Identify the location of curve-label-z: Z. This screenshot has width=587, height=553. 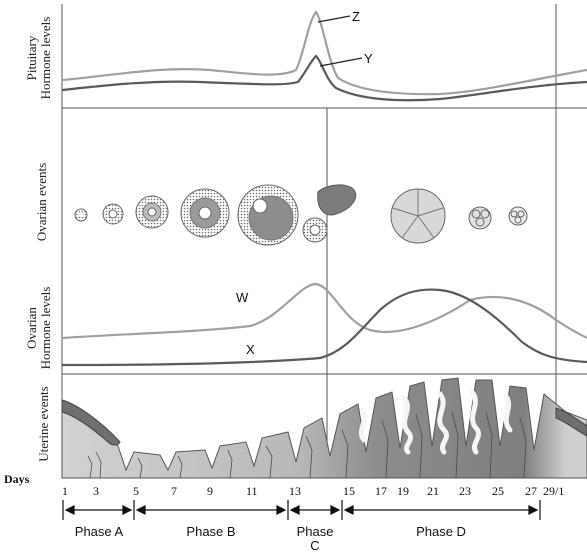
(356, 16).